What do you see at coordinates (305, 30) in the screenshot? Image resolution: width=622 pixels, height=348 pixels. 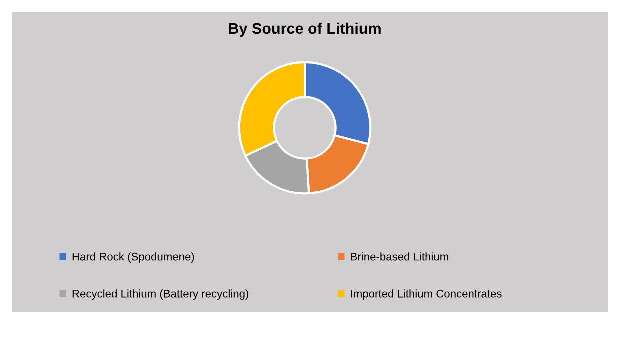 I see `chart-title: By Source of Lithium` at bounding box center [305, 30].